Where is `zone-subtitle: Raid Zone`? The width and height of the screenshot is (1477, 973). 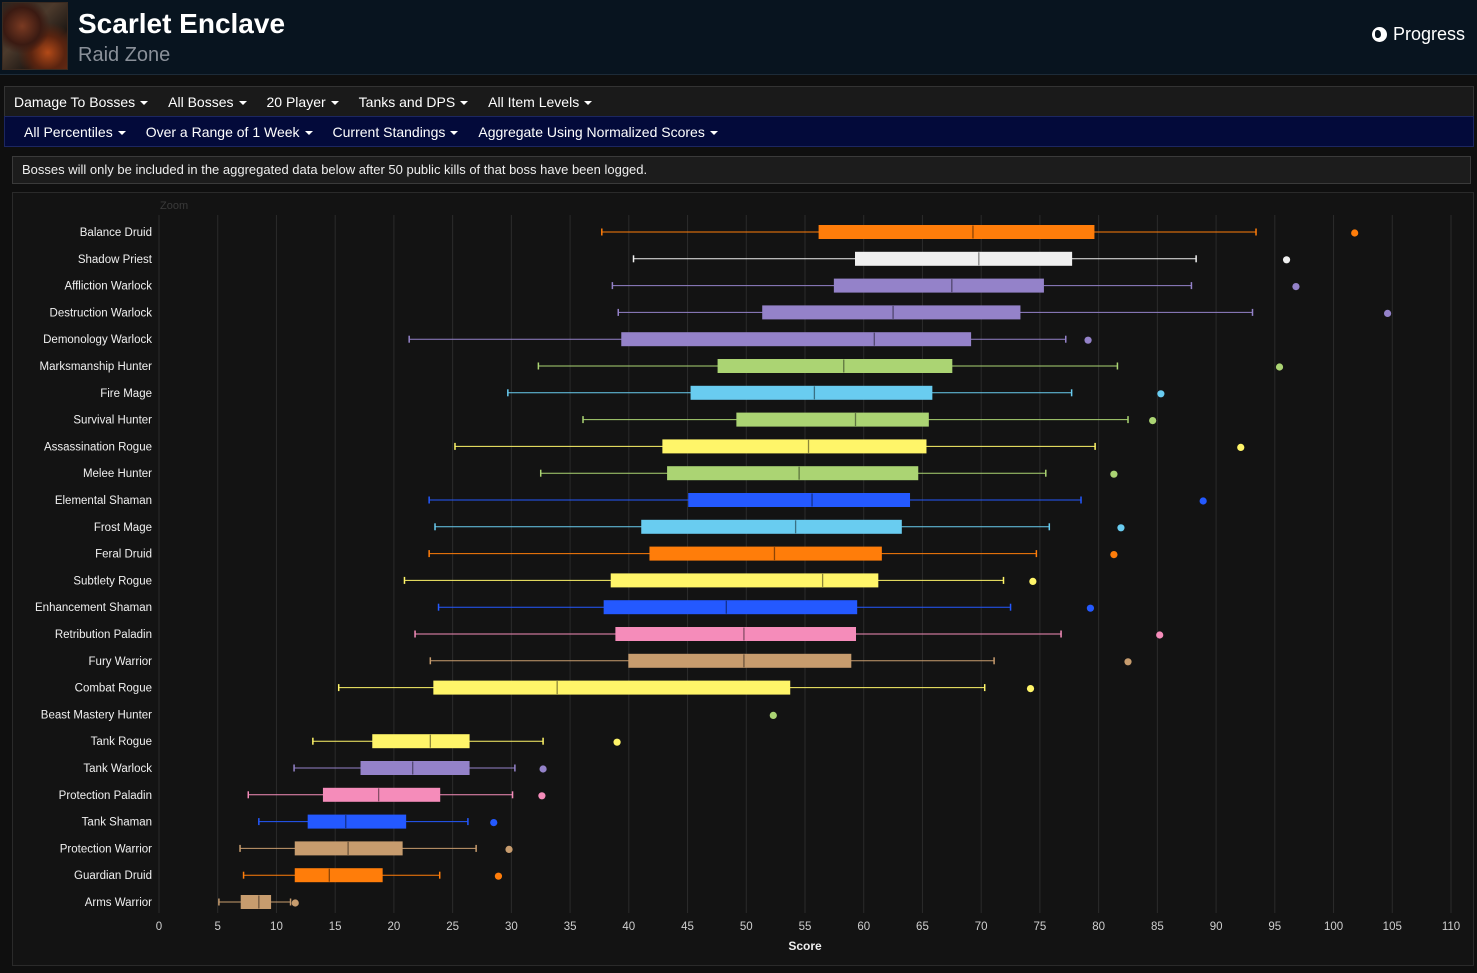
zone-subtitle: Raid Zone is located at coordinates (124, 55).